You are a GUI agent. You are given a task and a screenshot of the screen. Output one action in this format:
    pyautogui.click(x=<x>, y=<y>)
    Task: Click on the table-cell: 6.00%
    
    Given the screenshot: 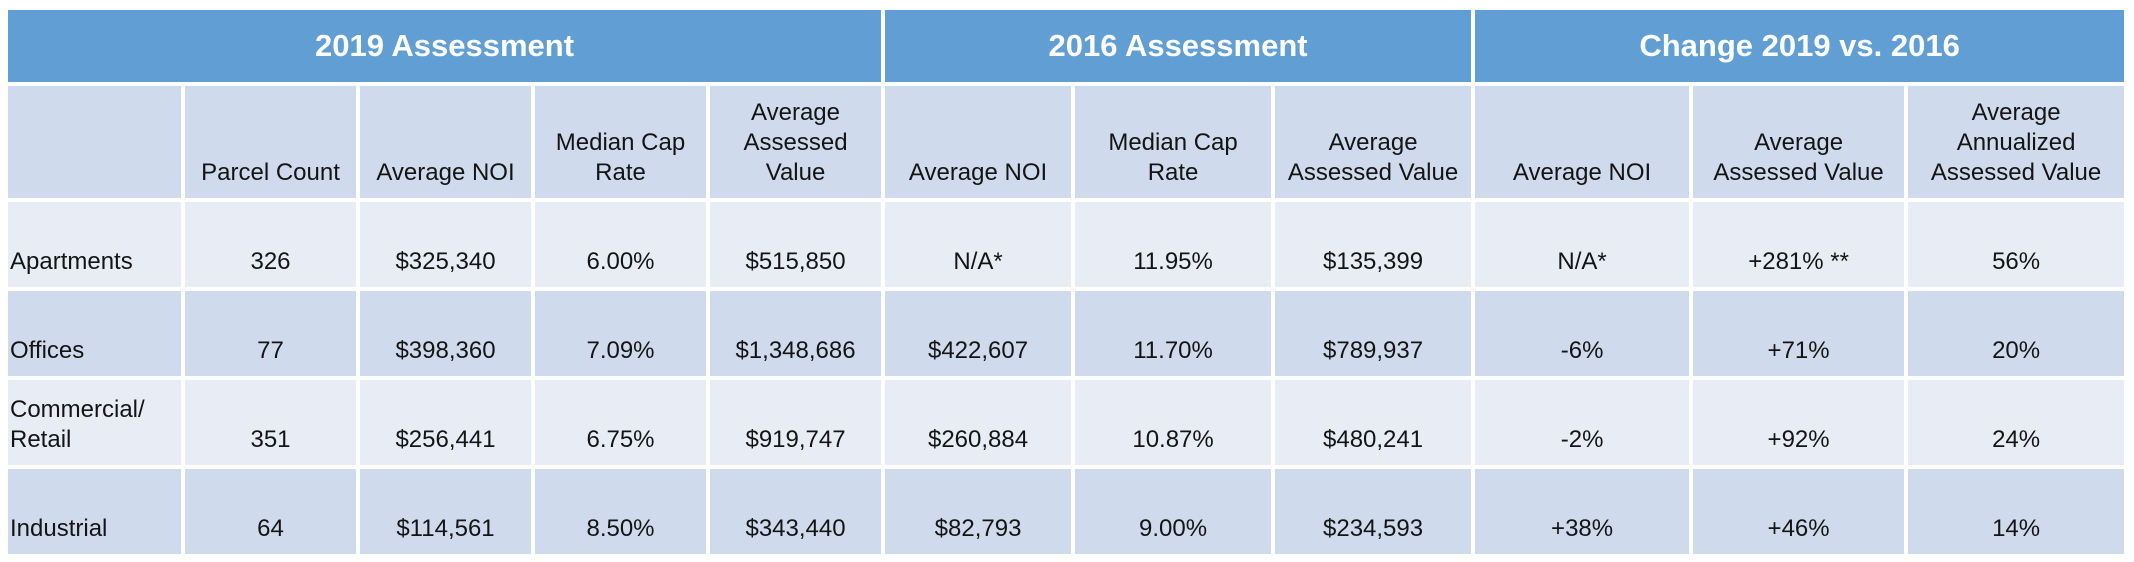 What is the action you would take?
    pyautogui.click(x=622, y=246)
    